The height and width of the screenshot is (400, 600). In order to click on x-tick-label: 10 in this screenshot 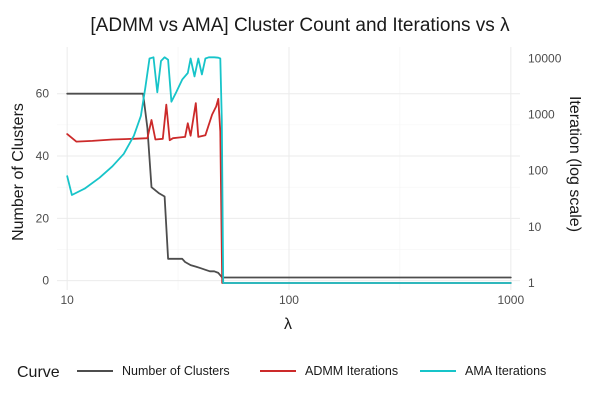, I will do `click(67, 300)`.